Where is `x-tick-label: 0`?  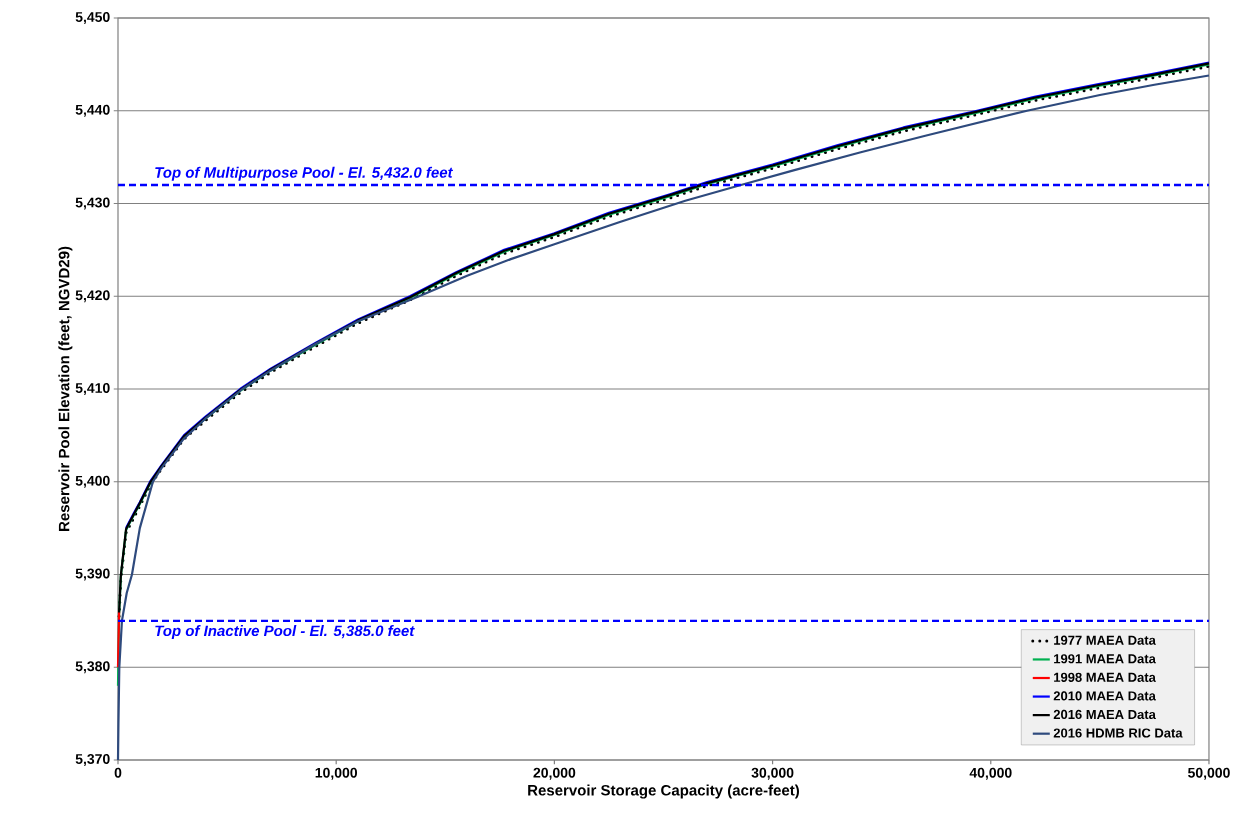
x-tick-label: 0 is located at coordinates (118, 772).